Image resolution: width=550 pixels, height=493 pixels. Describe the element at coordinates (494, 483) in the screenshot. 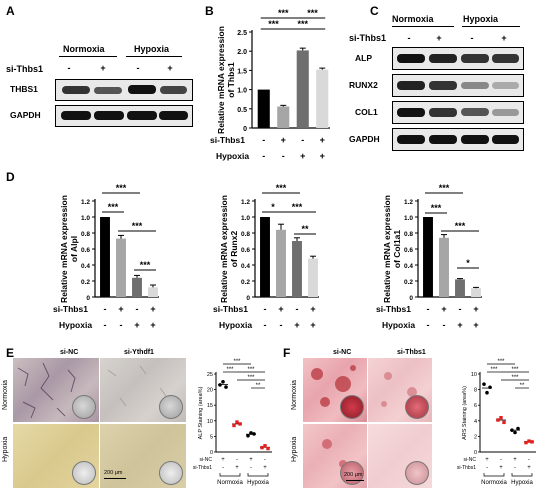

I see `f-group-label-1: Normoxia` at that location.